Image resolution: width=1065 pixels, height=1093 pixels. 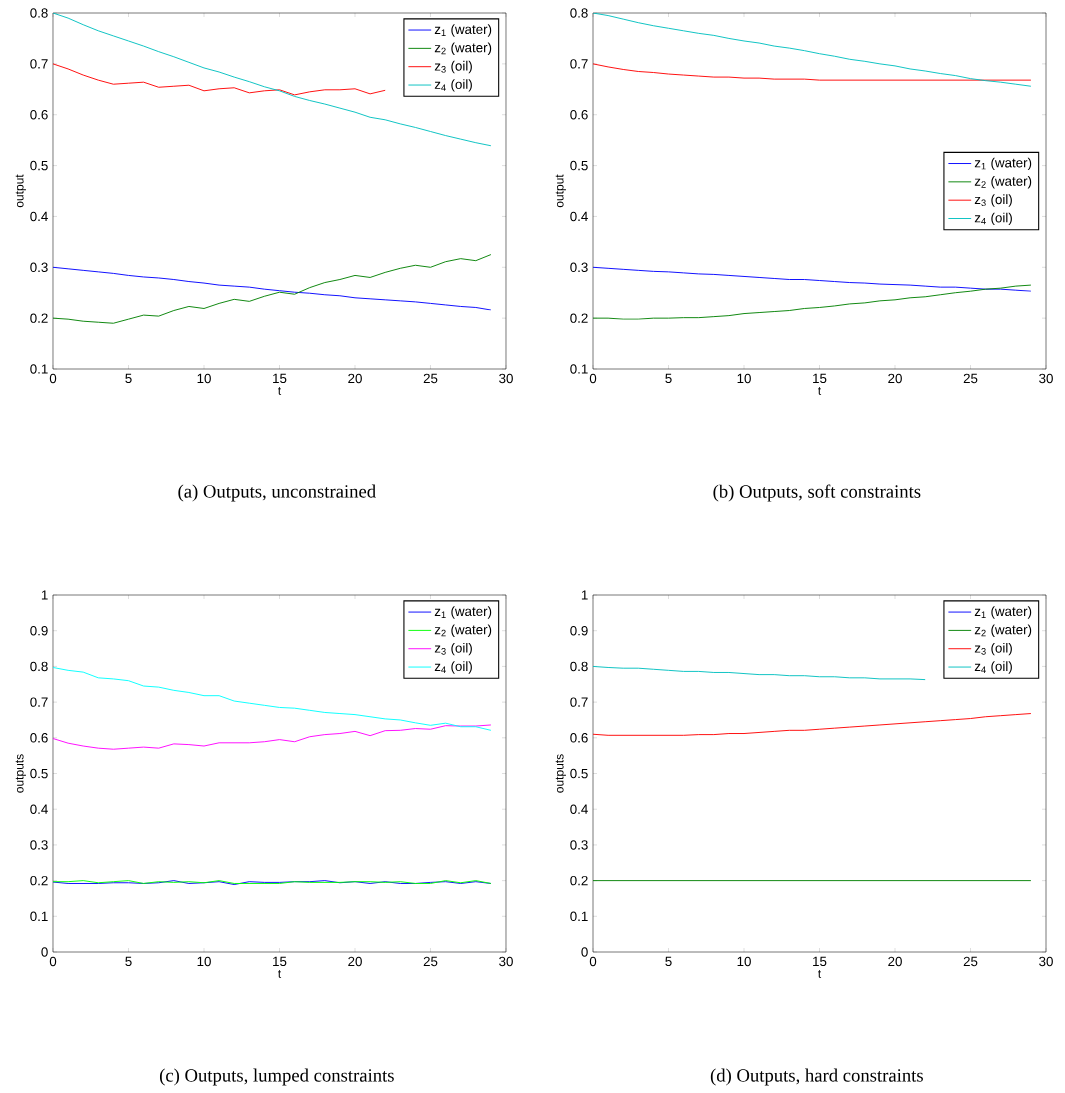 What do you see at coordinates (277, 493) in the screenshot?
I see `text: (a) Outputs, unconstrained` at bounding box center [277, 493].